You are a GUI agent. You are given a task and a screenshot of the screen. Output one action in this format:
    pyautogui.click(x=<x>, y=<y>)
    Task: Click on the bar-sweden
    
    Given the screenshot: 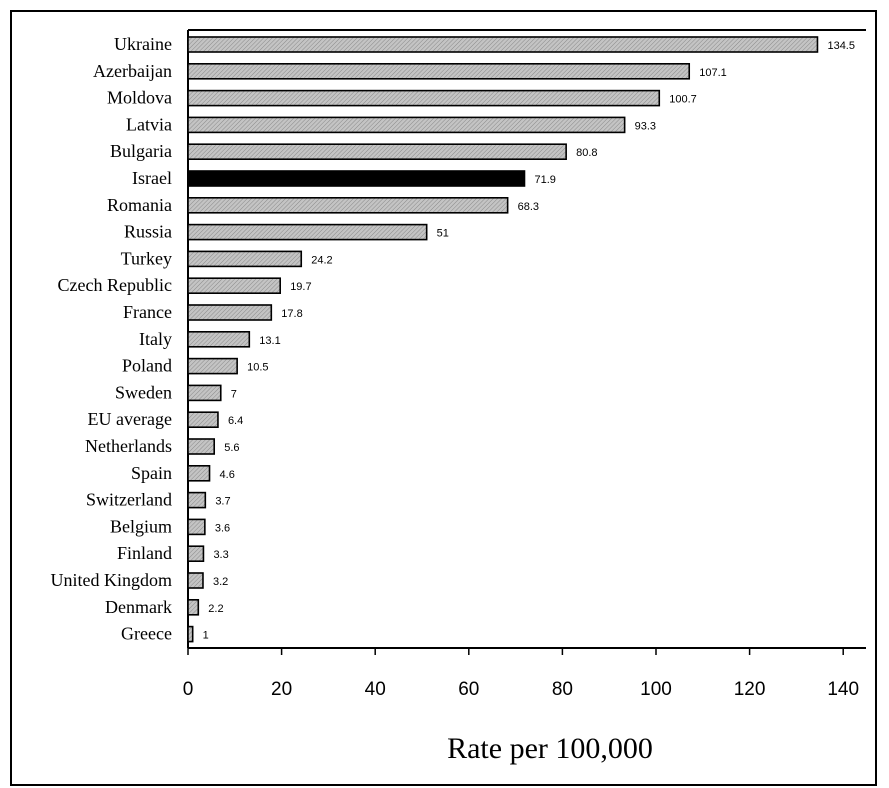 What is the action you would take?
    pyautogui.click(x=204, y=393)
    